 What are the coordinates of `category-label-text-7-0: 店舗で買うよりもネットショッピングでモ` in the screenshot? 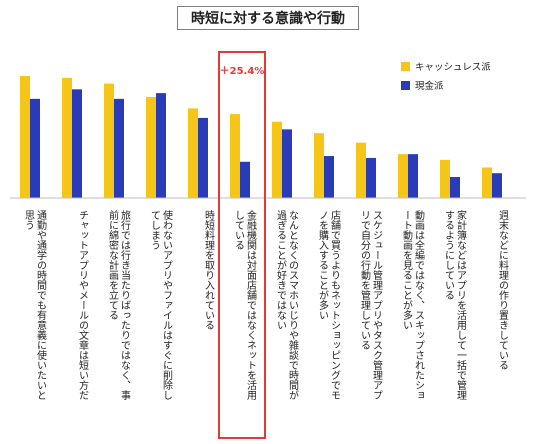 It's located at (335, 304).